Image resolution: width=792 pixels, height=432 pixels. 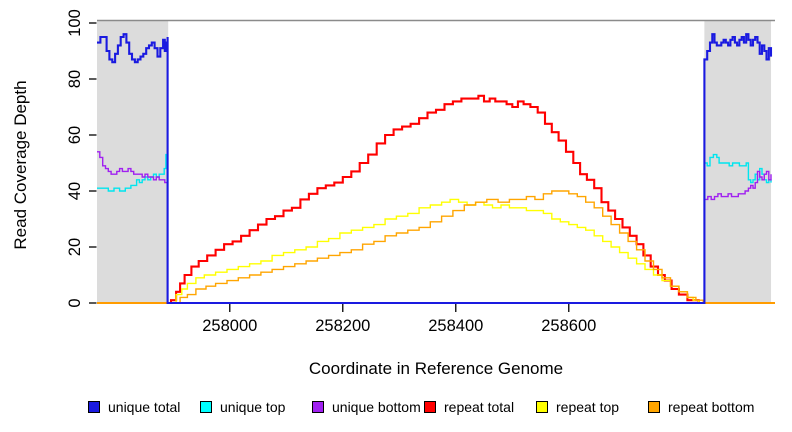 What do you see at coordinates (253, 407) in the screenshot?
I see `legend-label: unique top` at bounding box center [253, 407].